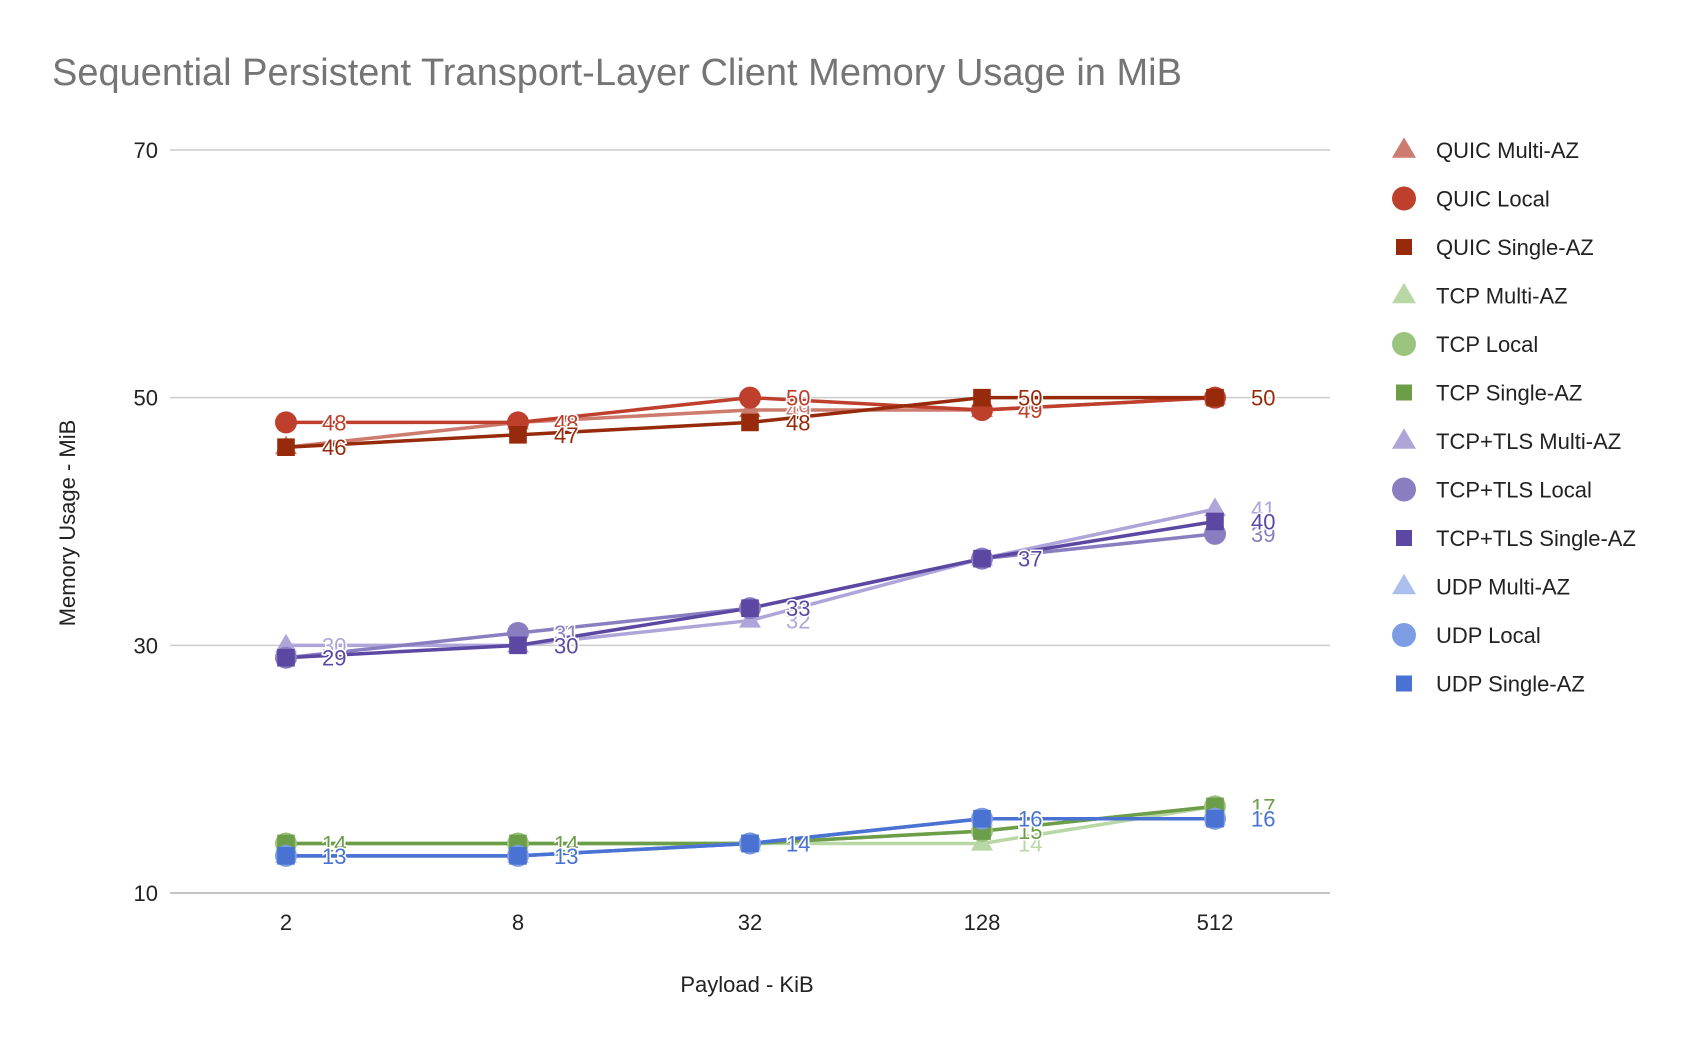  I want to click on data-label: 32, so click(798, 621).